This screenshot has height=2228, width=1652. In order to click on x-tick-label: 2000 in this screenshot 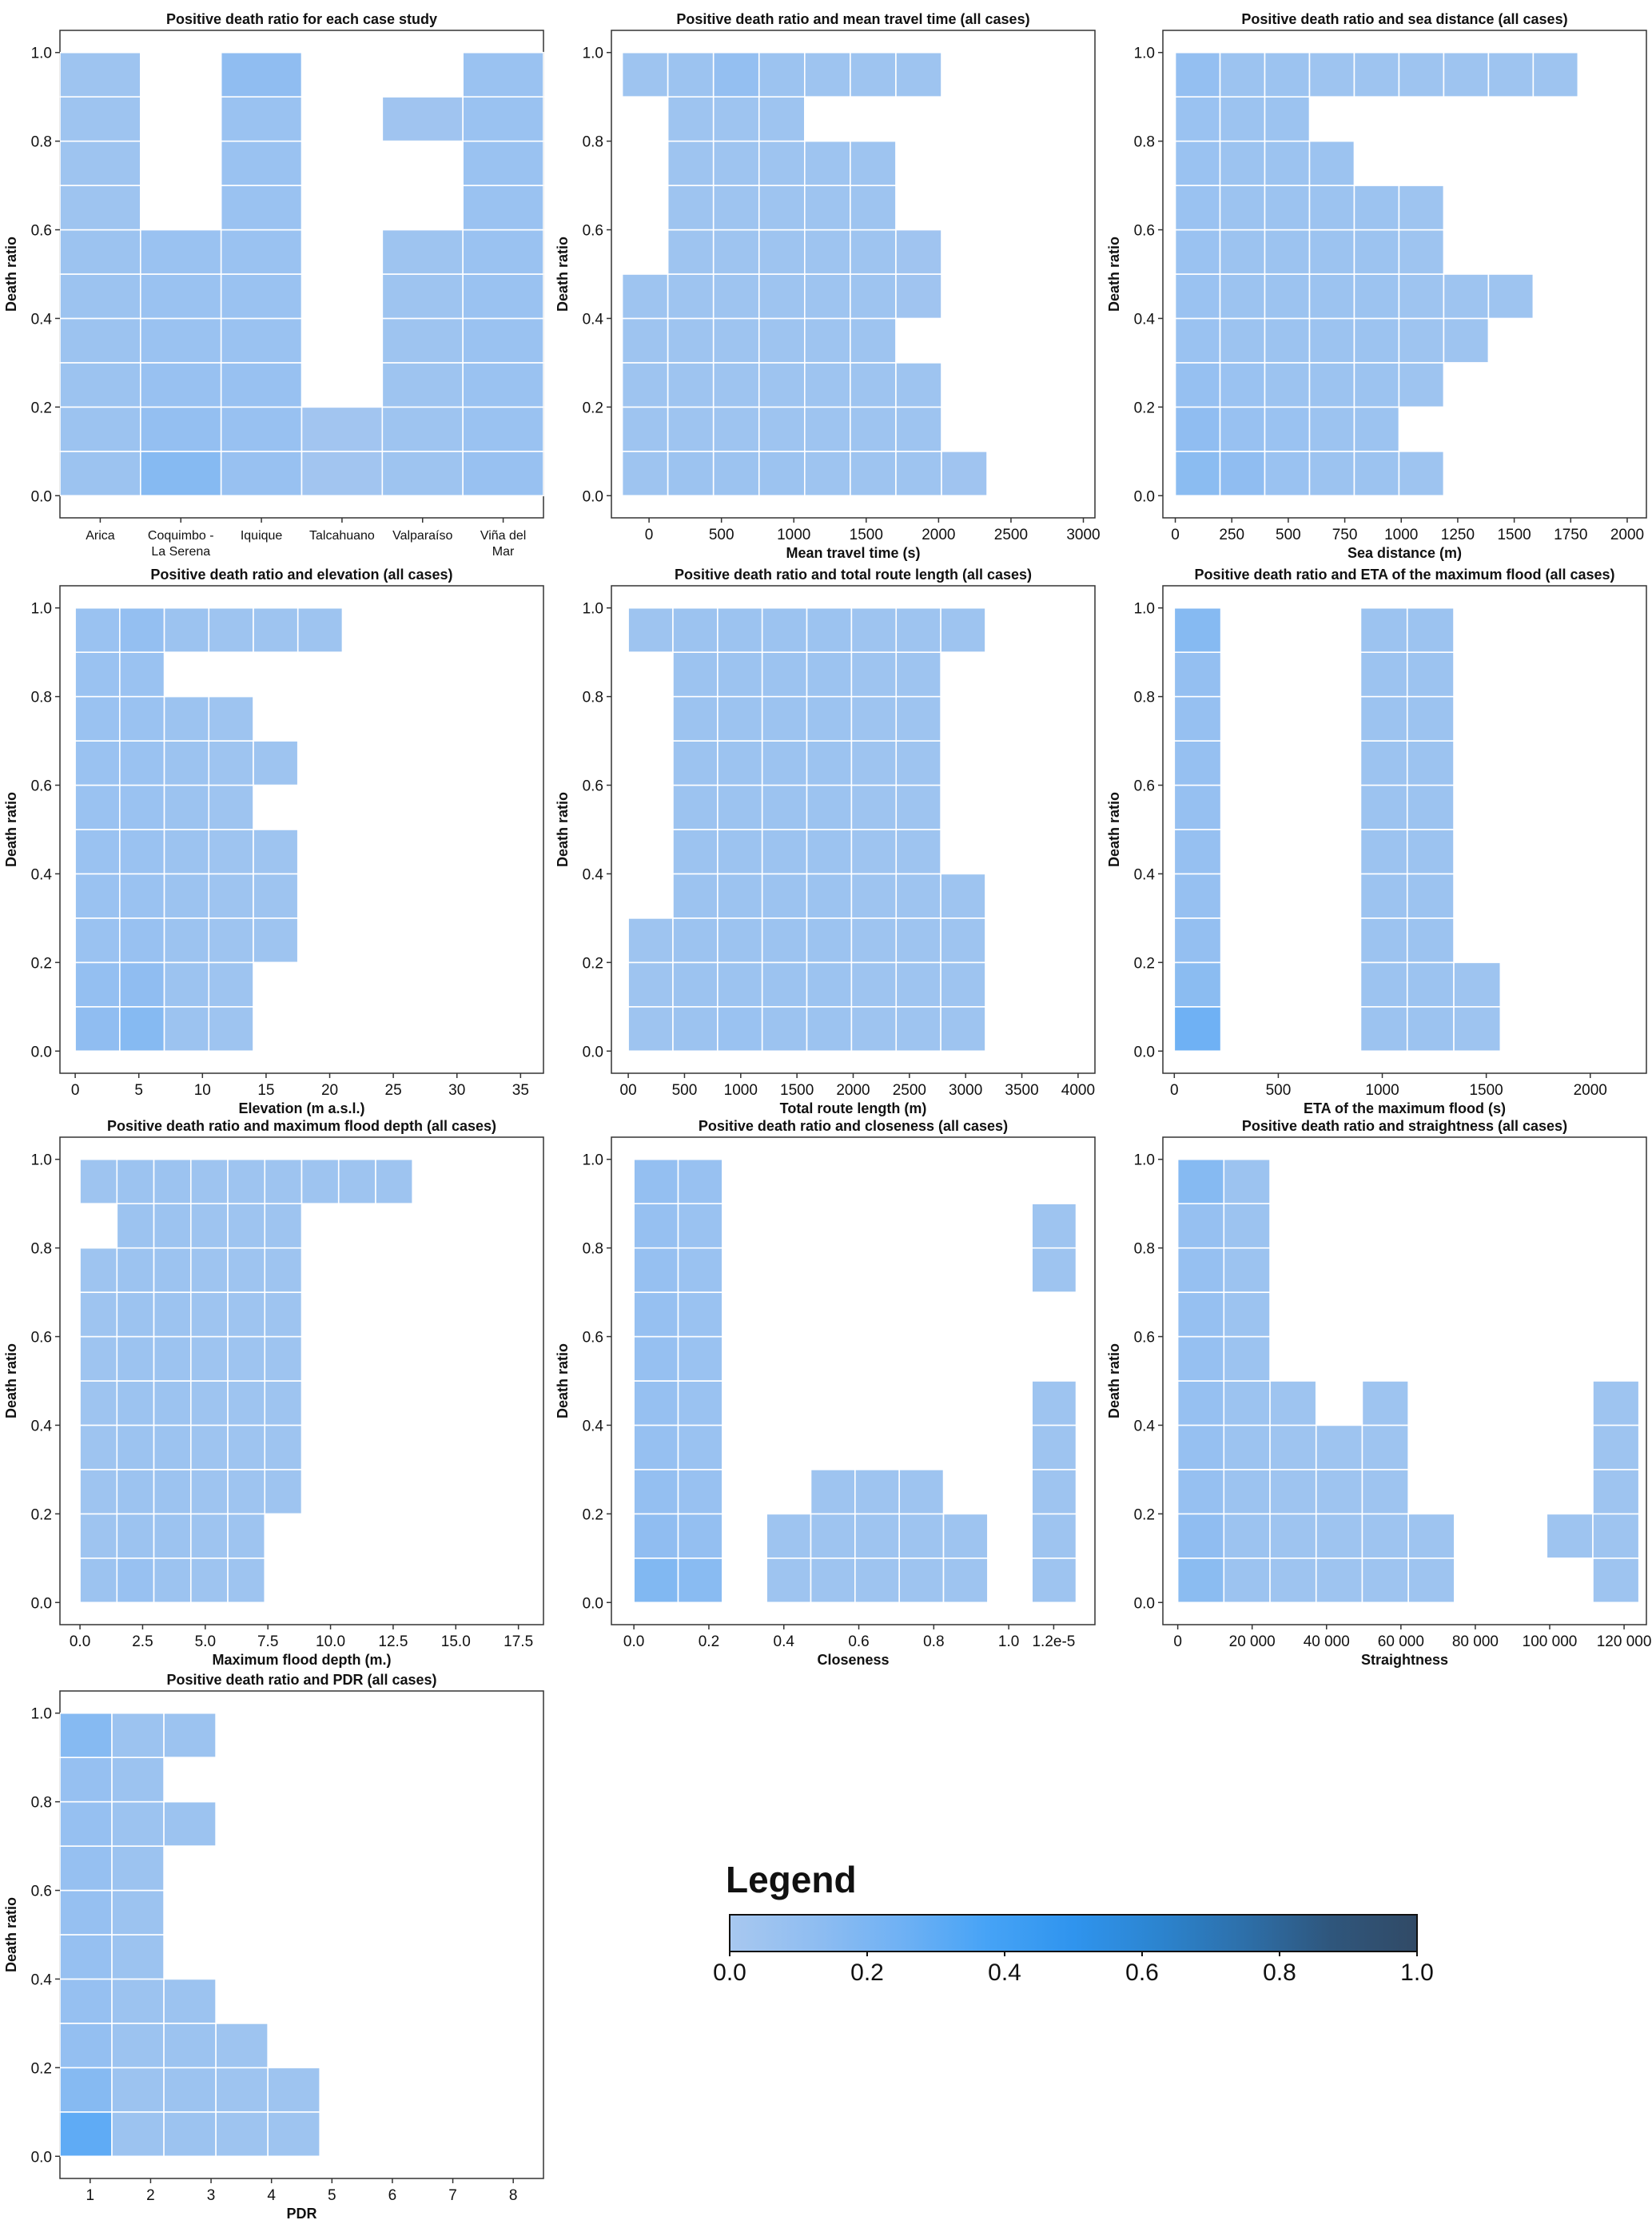, I will do `click(1590, 1090)`.